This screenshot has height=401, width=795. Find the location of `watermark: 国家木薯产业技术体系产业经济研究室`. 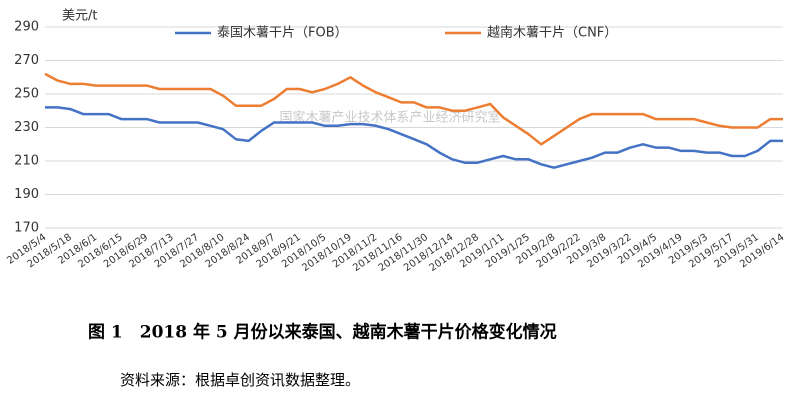

watermark: 国家木薯产业技术体系产业经济研究室 is located at coordinates (389, 118).